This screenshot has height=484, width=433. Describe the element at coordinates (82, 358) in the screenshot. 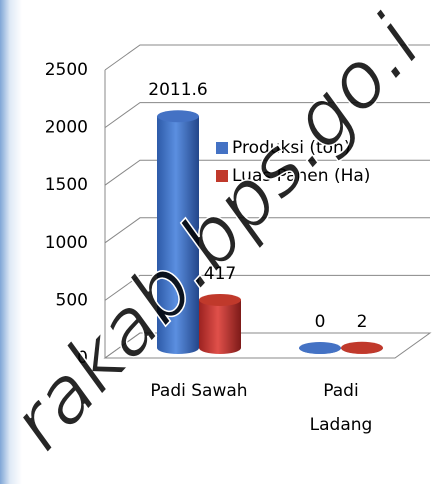

I see `y-tick-label: 0` at that location.